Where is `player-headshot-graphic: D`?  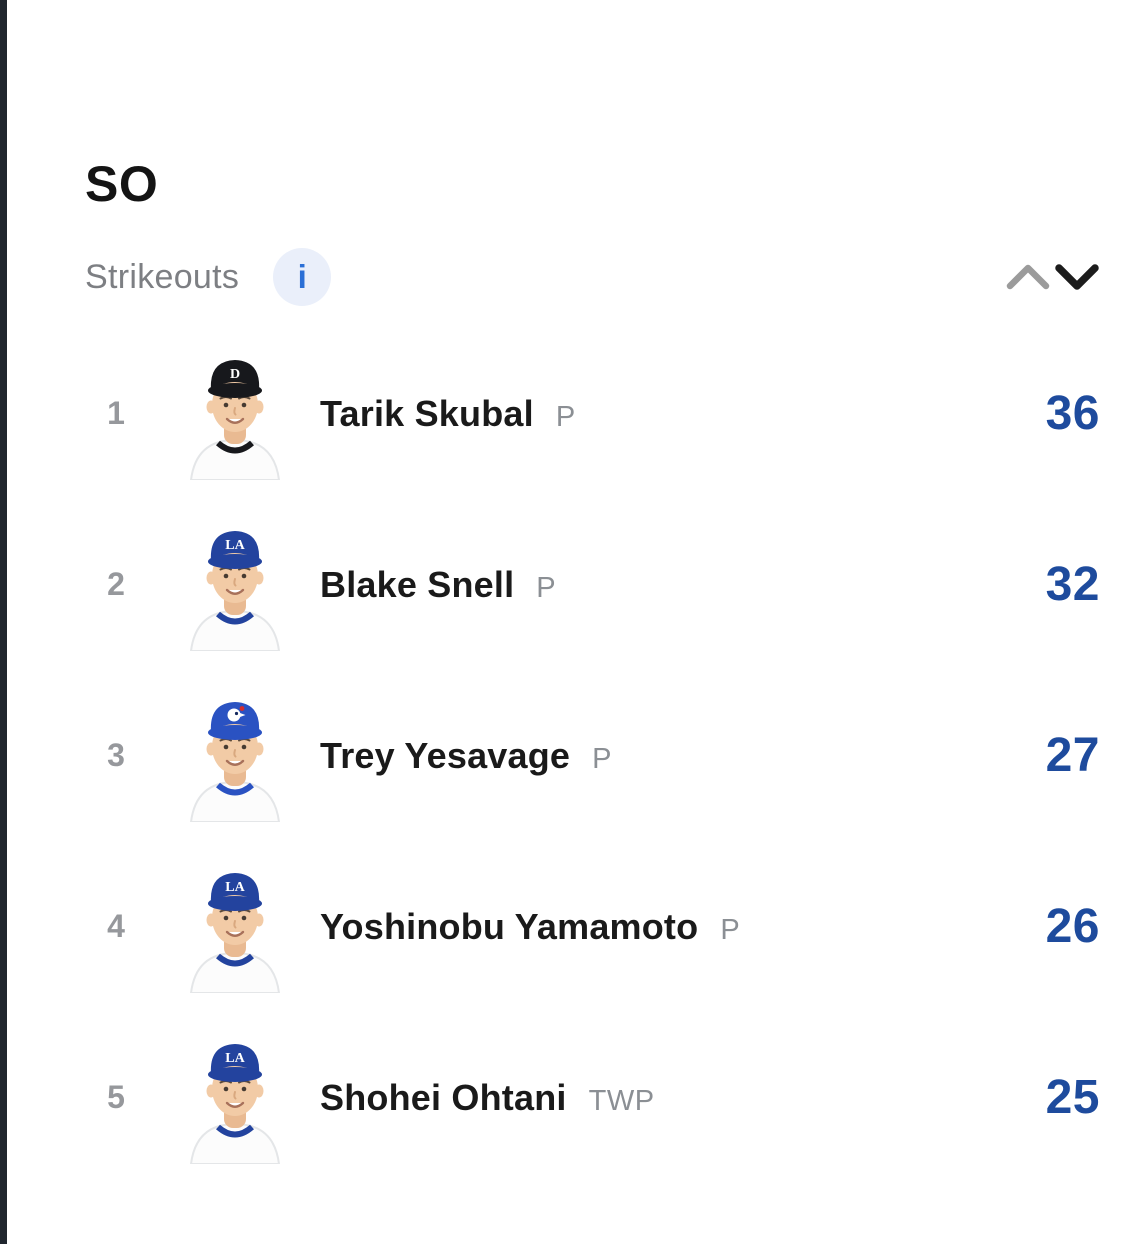
player-headshot-graphic: D is located at coordinates (235, 419).